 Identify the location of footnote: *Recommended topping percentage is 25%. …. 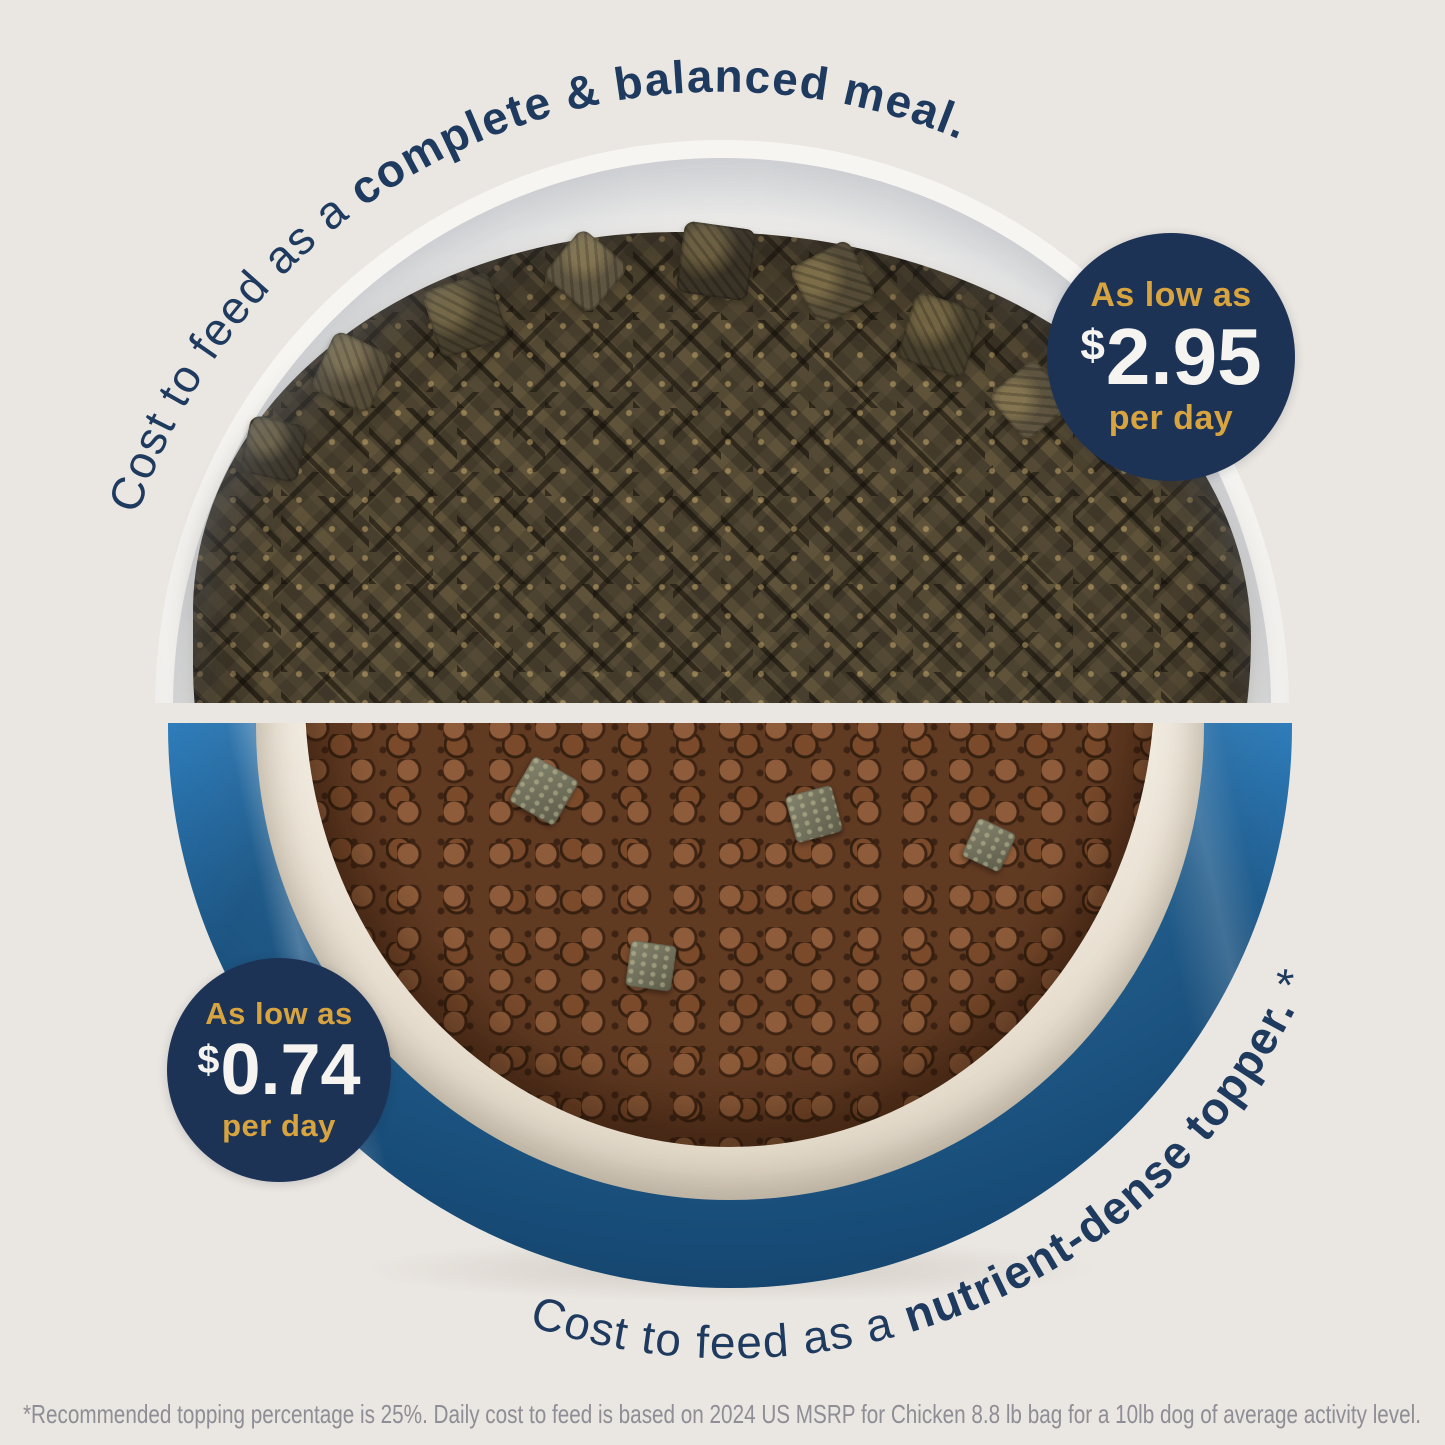
(722, 1414).